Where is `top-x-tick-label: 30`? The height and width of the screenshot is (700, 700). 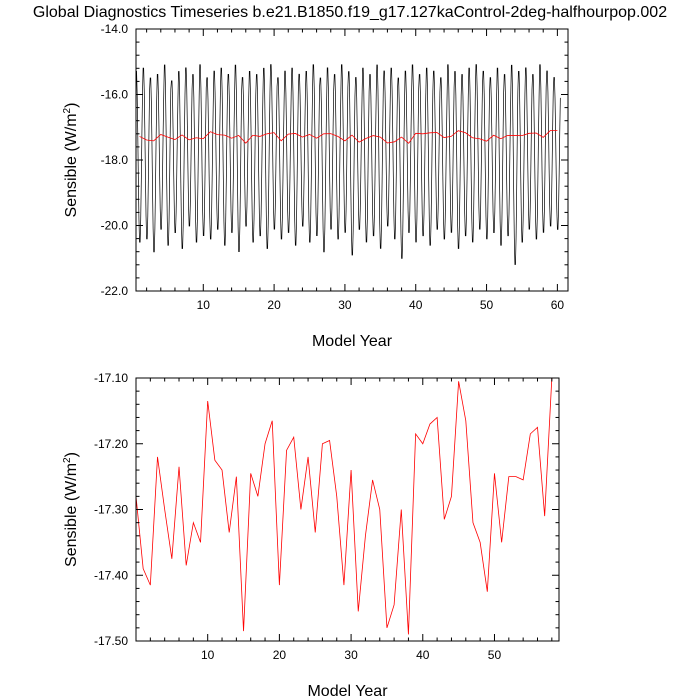
top-x-tick-label: 30 is located at coordinates (345, 305).